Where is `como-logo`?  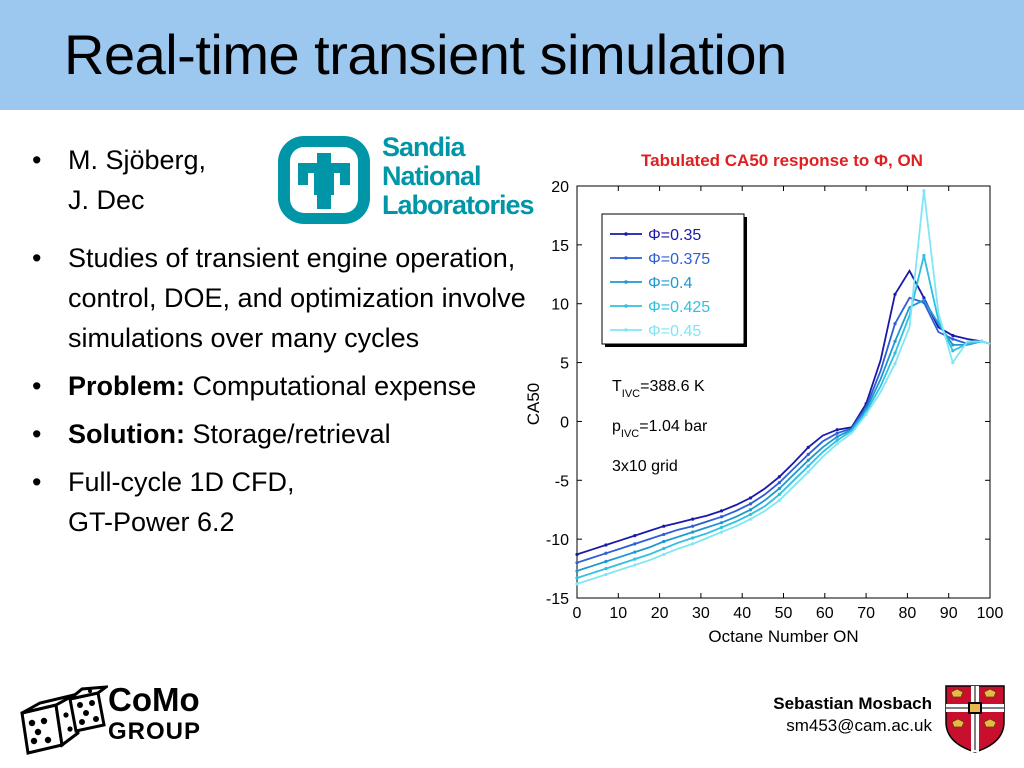
como-logo is located at coordinates (143, 722).